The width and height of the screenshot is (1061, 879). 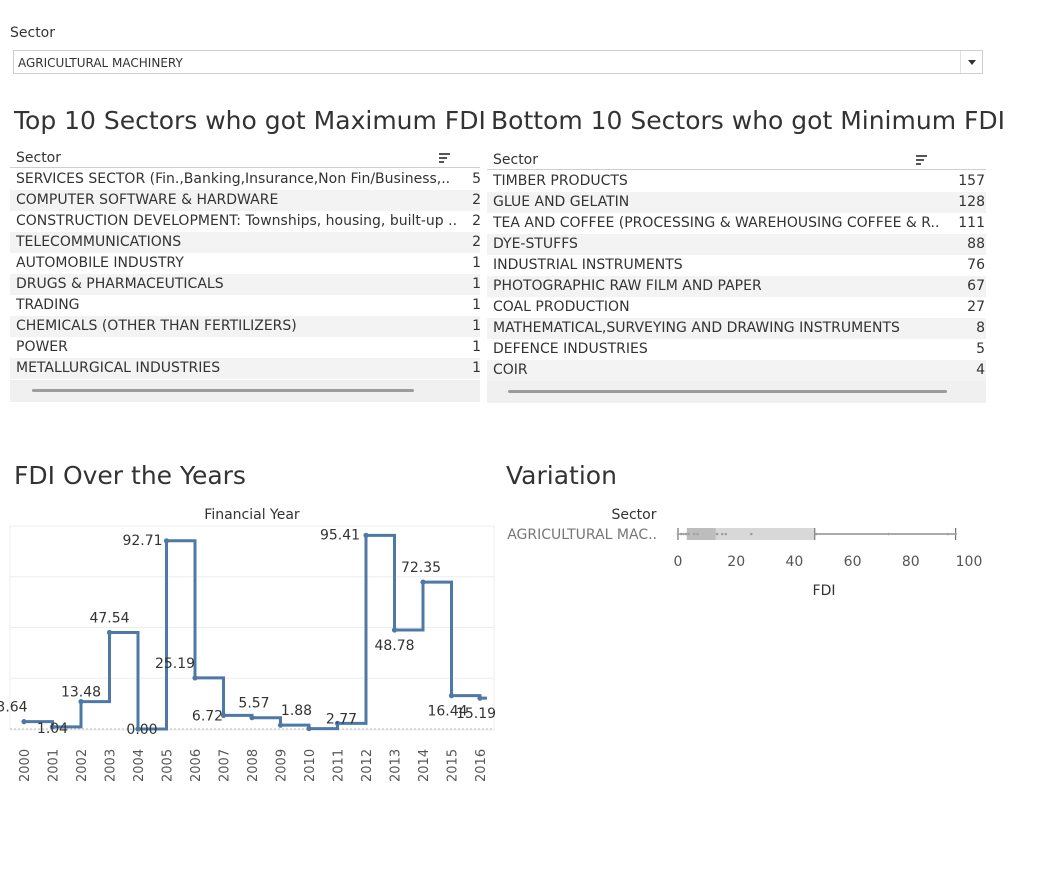 I want to click on fdi-value: 157, so click(x=971, y=181).